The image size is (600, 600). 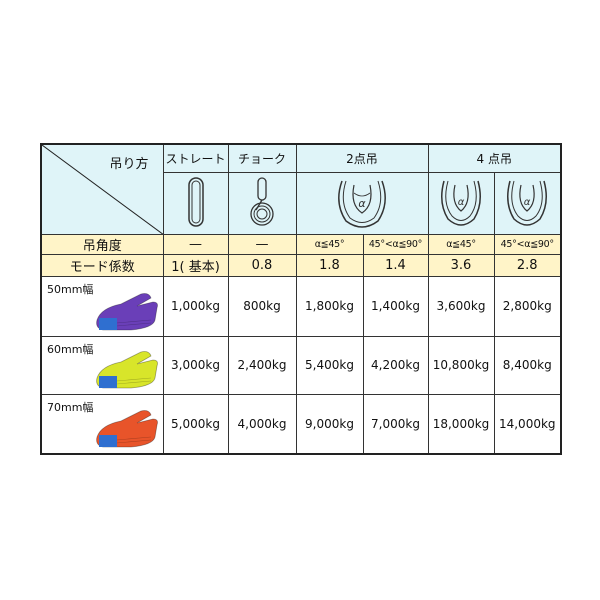 I want to click on sling-width-cell: 70mm幅, so click(x=102, y=424).